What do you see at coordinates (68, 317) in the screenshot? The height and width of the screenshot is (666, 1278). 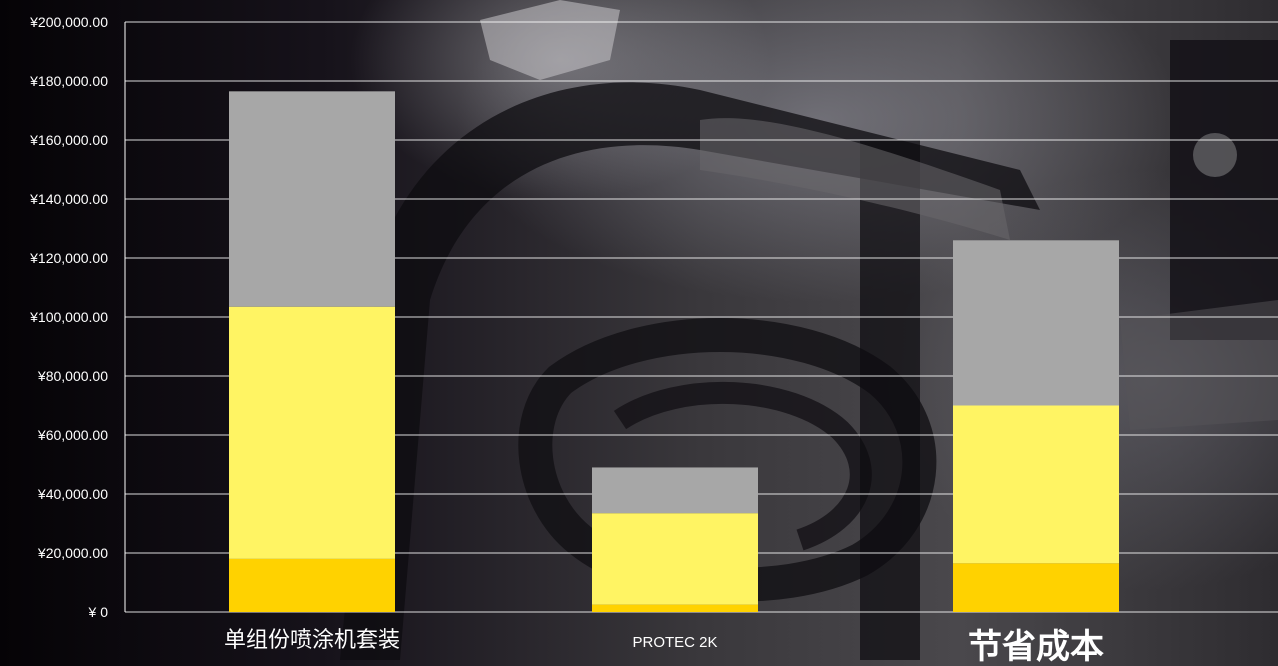 I see `y-tick-label: ¥100,000.00` at bounding box center [68, 317].